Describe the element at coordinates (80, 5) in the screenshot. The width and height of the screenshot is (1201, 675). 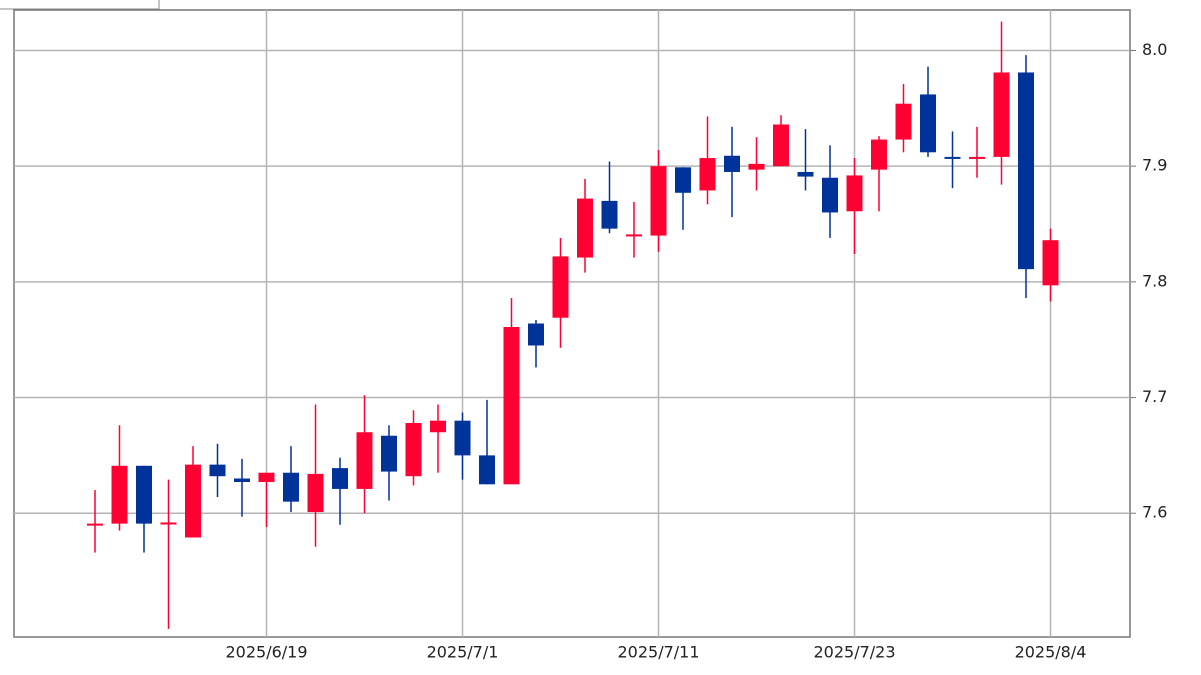
I see `corner-box` at that location.